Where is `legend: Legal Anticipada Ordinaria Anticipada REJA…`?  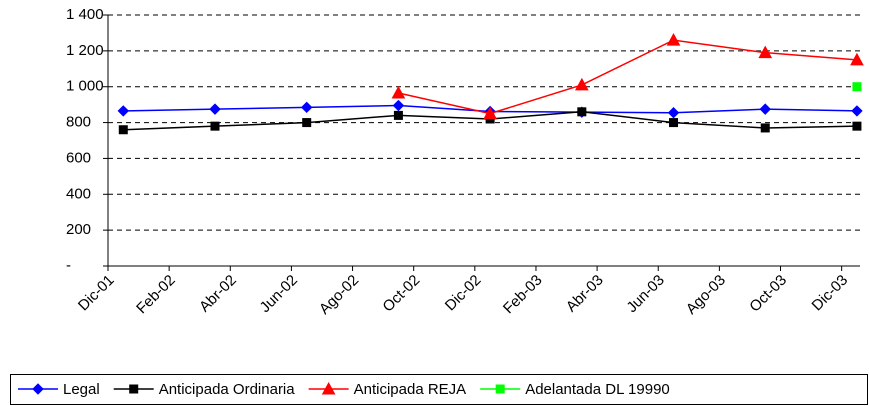 legend: Legal Anticipada Ordinaria Anticipada REJA… is located at coordinates (439, 389).